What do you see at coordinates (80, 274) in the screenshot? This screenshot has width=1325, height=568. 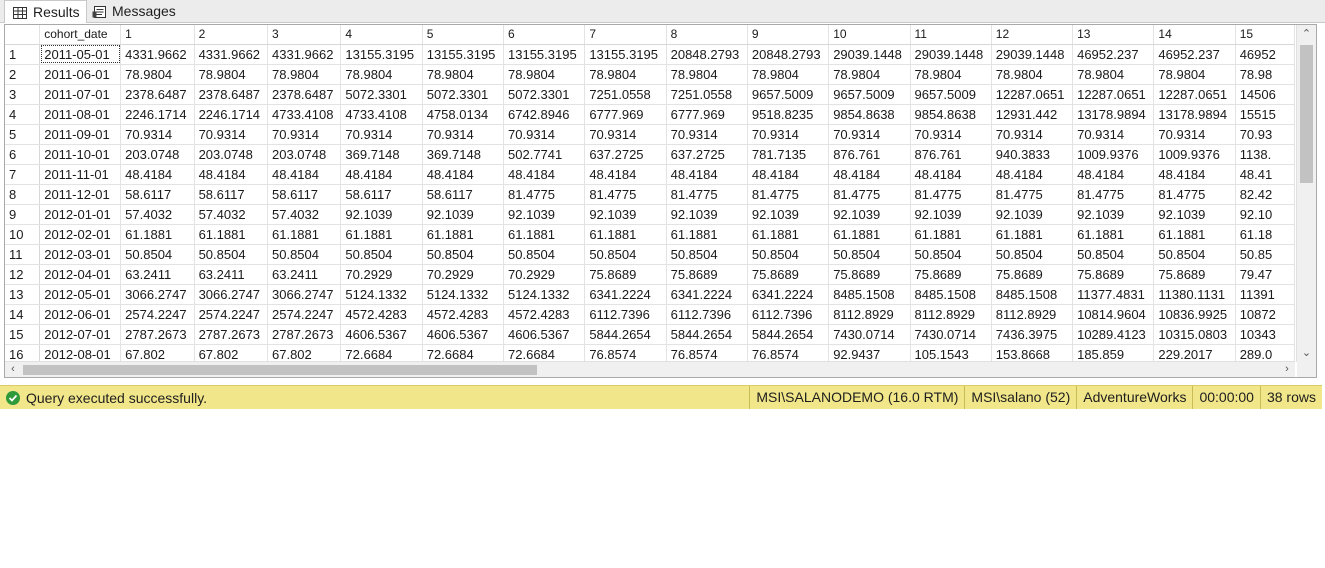 I see `cohort-date-cell: 2012-04-01` at bounding box center [80, 274].